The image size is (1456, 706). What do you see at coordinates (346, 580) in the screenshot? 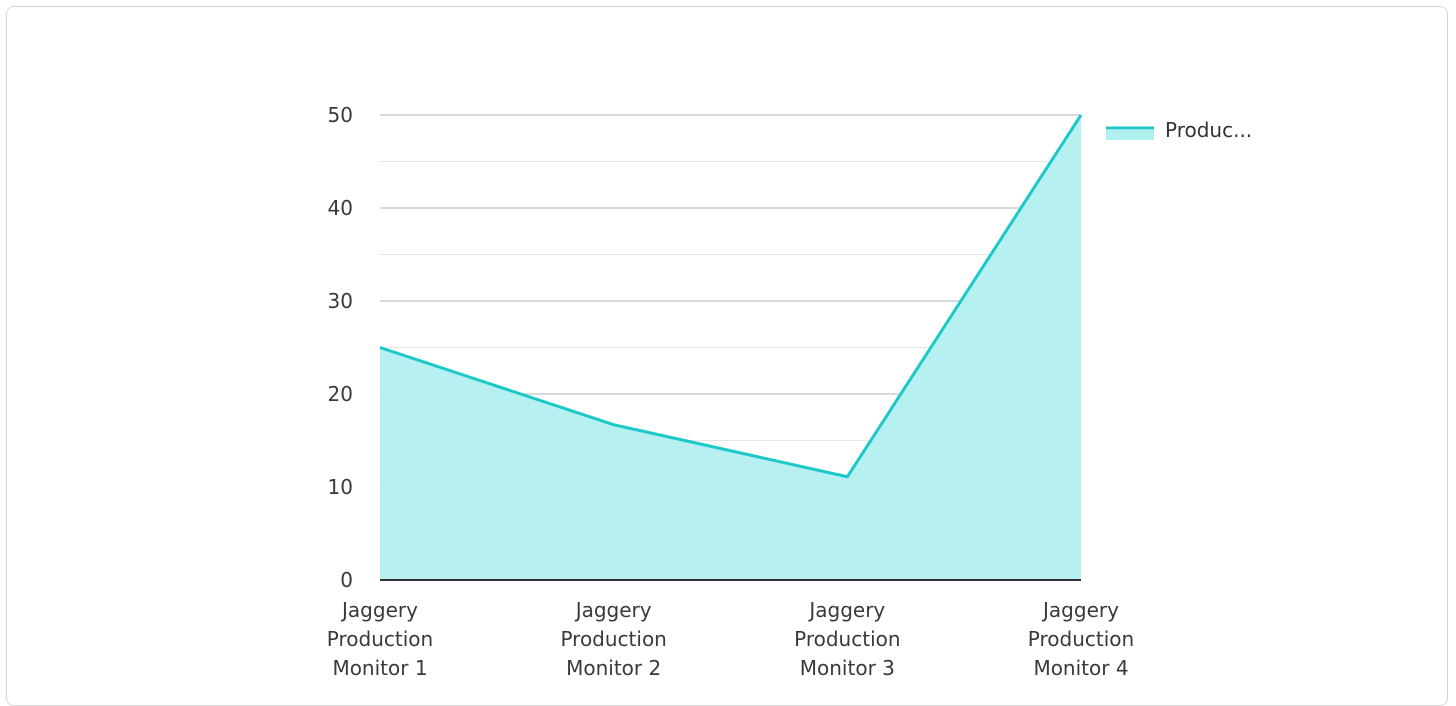
I see `y-tick-label: 0` at bounding box center [346, 580].